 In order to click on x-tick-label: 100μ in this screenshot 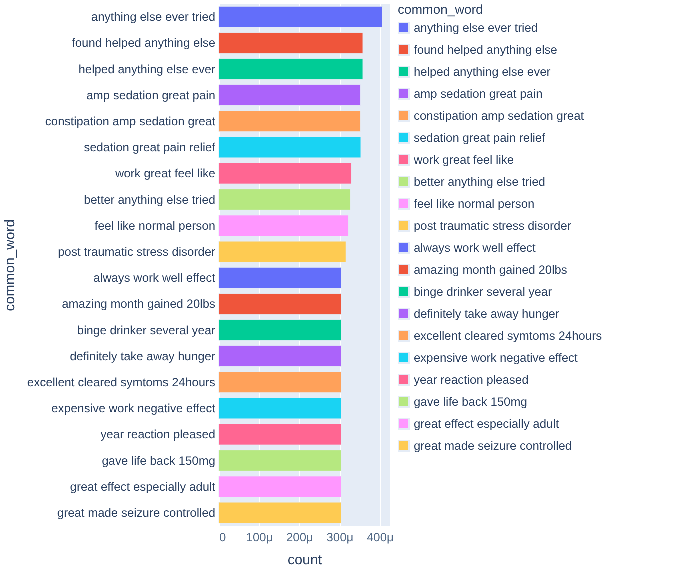, I will do `click(260, 537)`.